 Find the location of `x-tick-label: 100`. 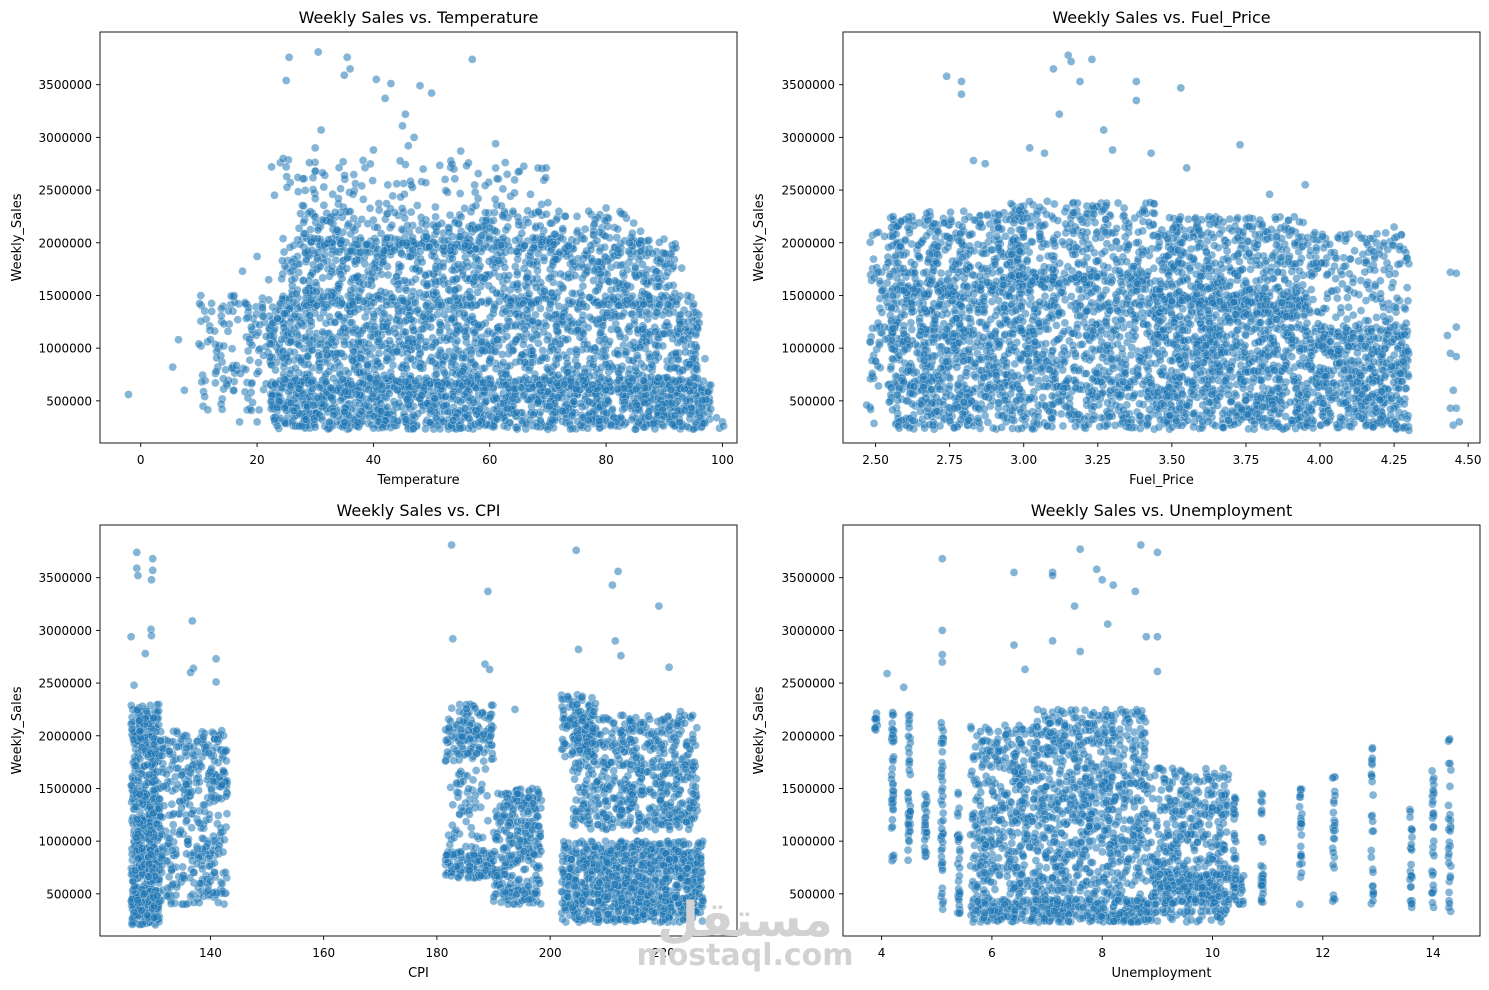

x-tick-label: 100 is located at coordinates (722, 460).